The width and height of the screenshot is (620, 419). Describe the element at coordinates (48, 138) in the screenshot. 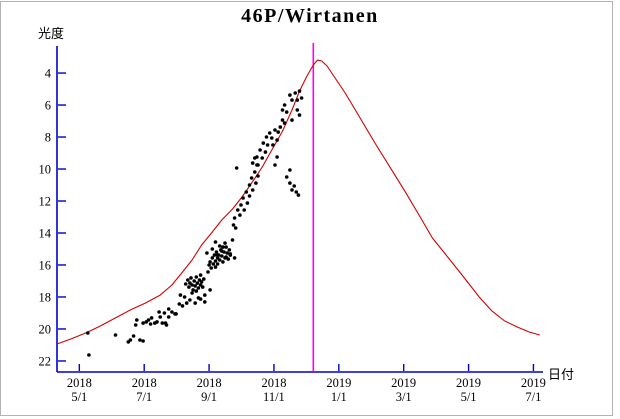

I see `y-tick-label: 8` at that location.